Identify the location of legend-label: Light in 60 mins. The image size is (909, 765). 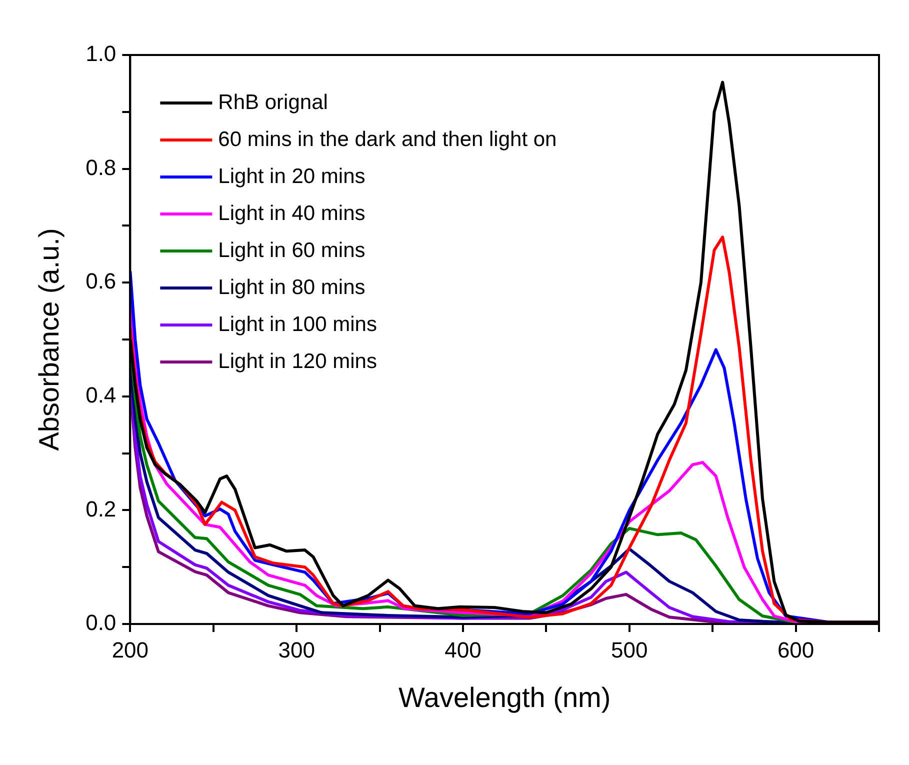
(292, 250).